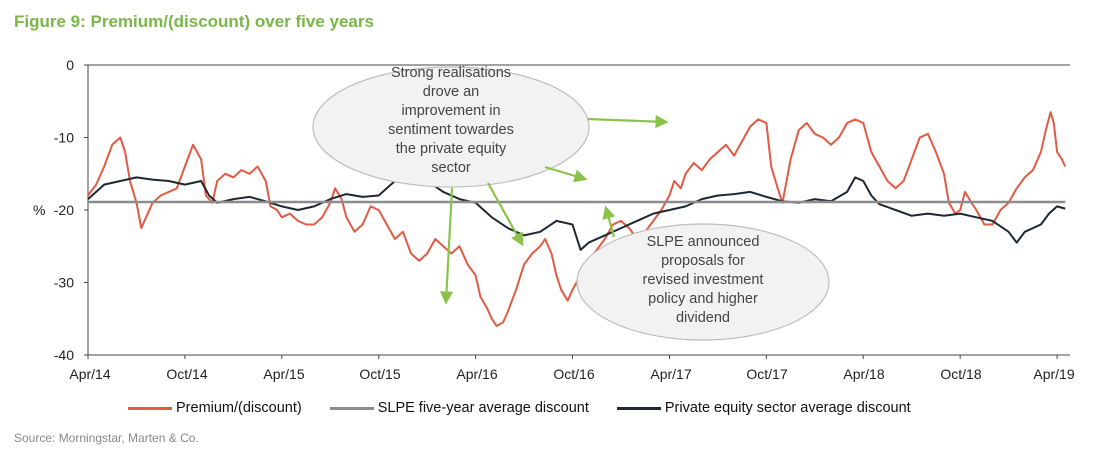 This screenshot has height=455, width=1099. Describe the element at coordinates (106, 438) in the screenshot. I see `source-note: Source: Morningstar, Marten & Co.` at that location.